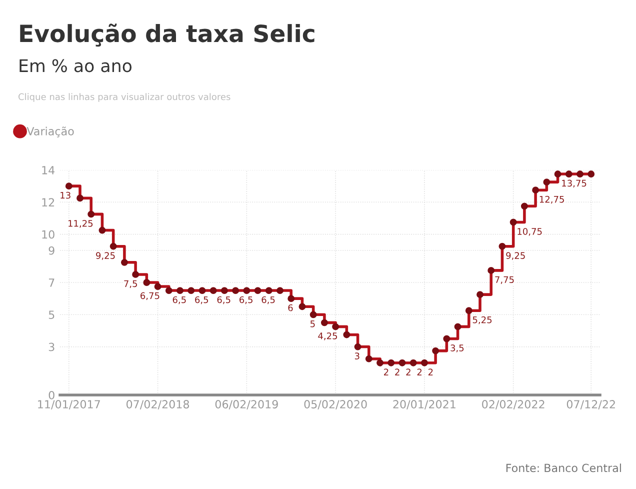  What do you see at coordinates (246, 405) in the screenshot?
I see `x-tick-label: 06/02/2019` at bounding box center [246, 405].